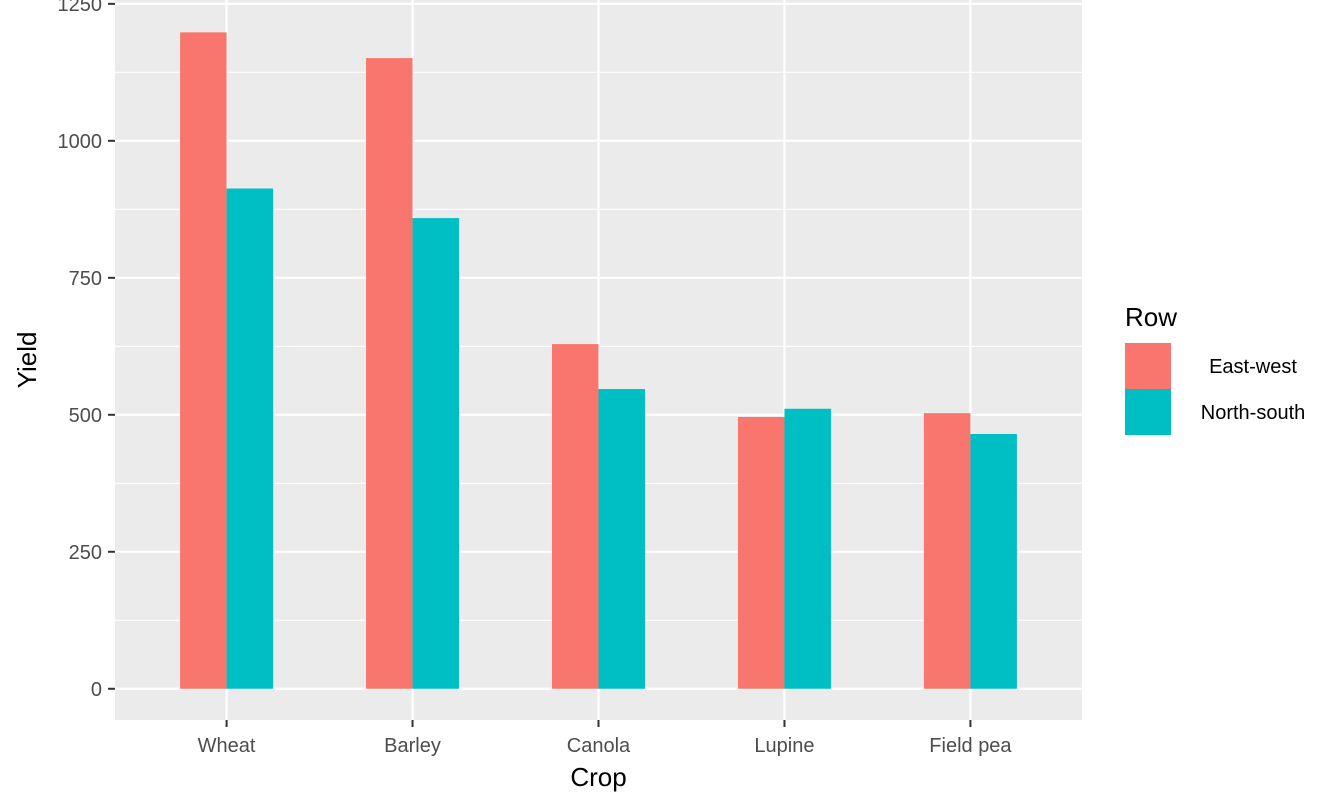  What do you see at coordinates (436, 453) in the screenshot?
I see `bar-barley-north-south` at bounding box center [436, 453].